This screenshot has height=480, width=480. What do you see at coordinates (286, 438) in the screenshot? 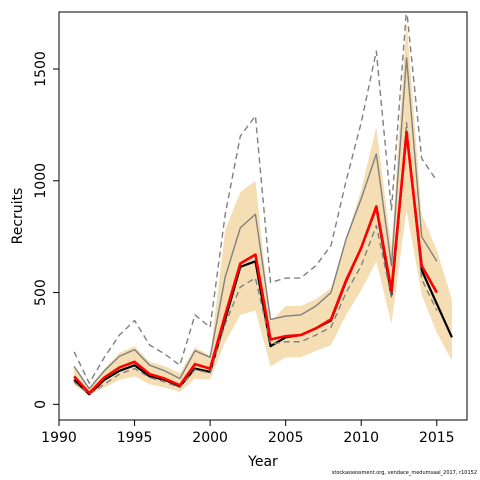
I see `x-tick-label-2005: 2005` at bounding box center [286, 438].